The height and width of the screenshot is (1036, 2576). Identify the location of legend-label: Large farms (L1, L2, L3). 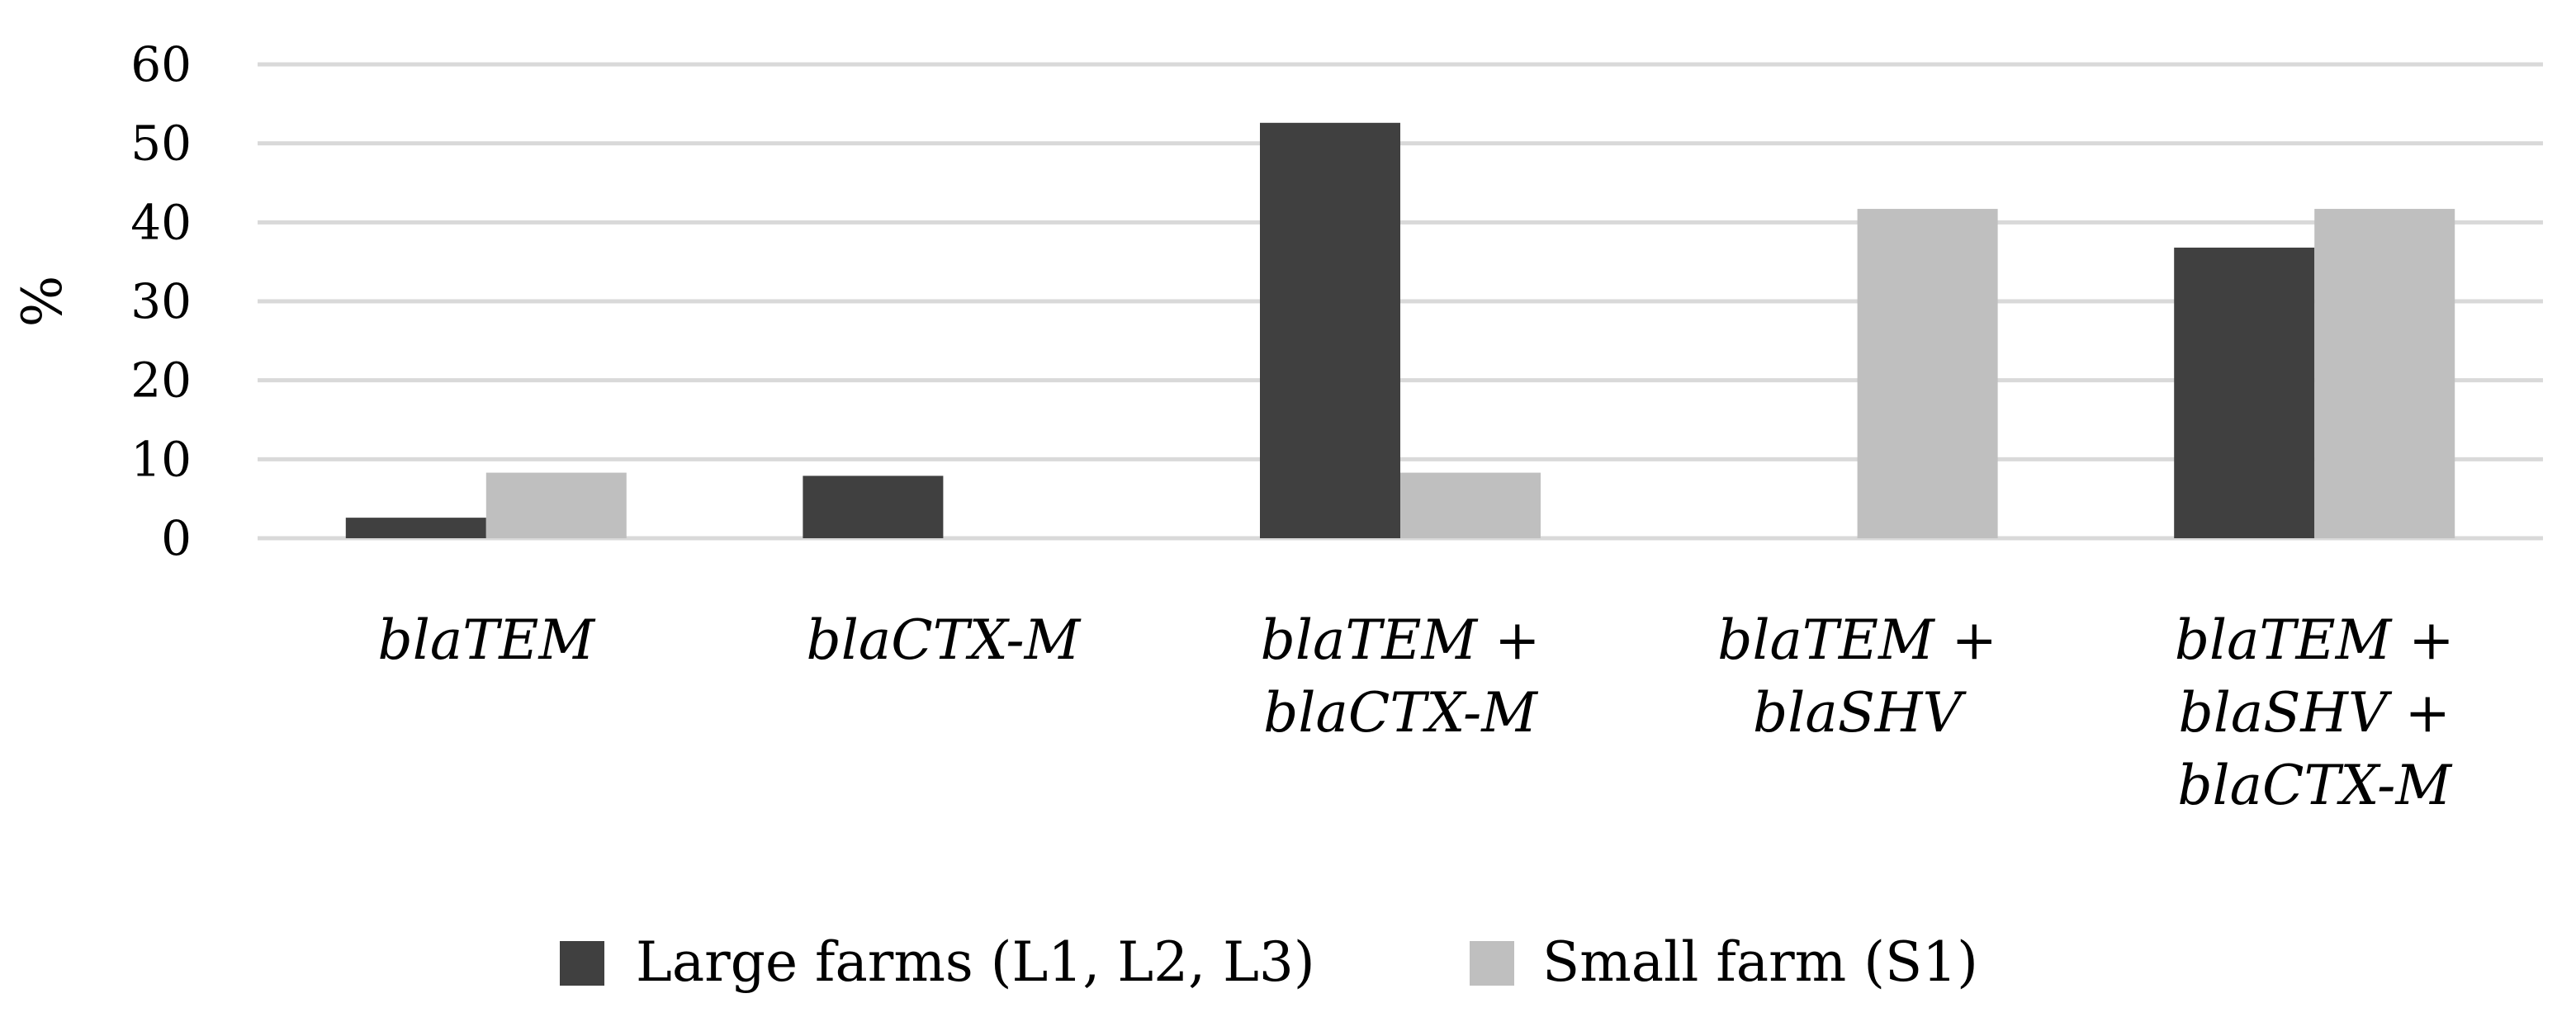
(975, 962).